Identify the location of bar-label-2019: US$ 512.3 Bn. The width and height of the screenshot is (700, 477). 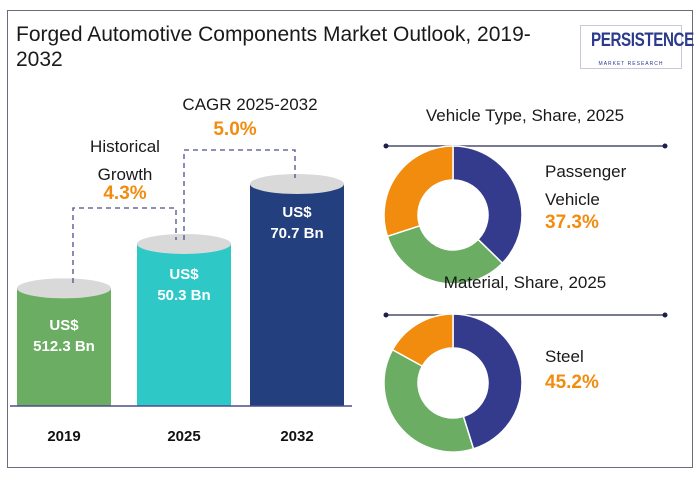
(64, 336).